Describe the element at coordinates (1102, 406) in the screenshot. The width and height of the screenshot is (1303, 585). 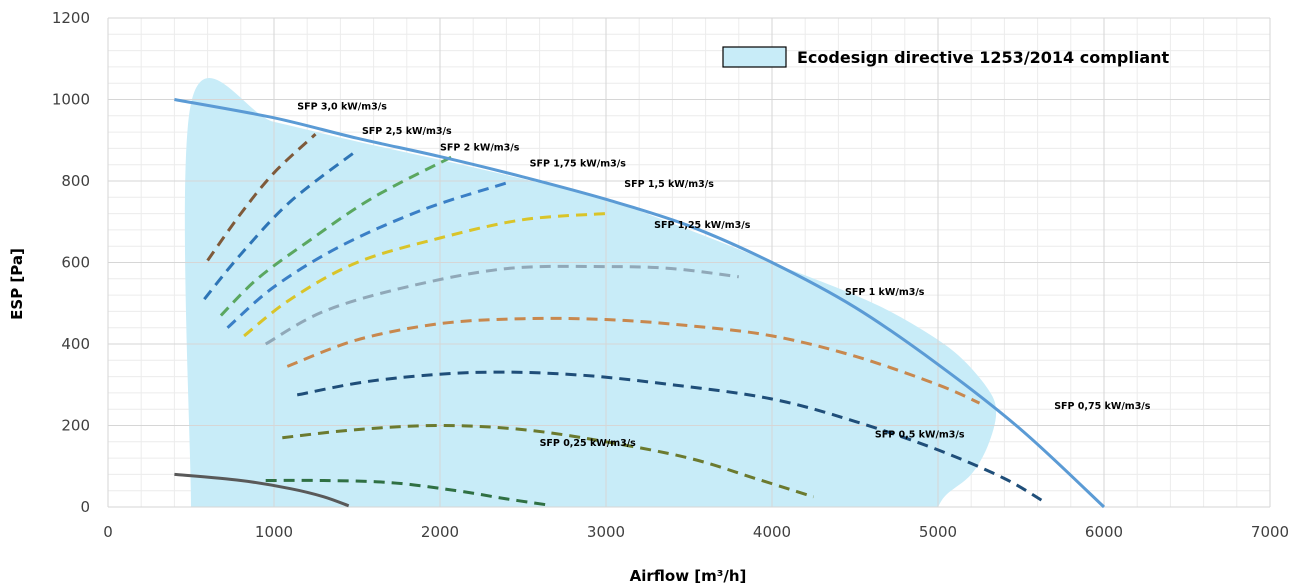
I see `sfp-label: SFP 0,75 kW/m3/s` at that location.